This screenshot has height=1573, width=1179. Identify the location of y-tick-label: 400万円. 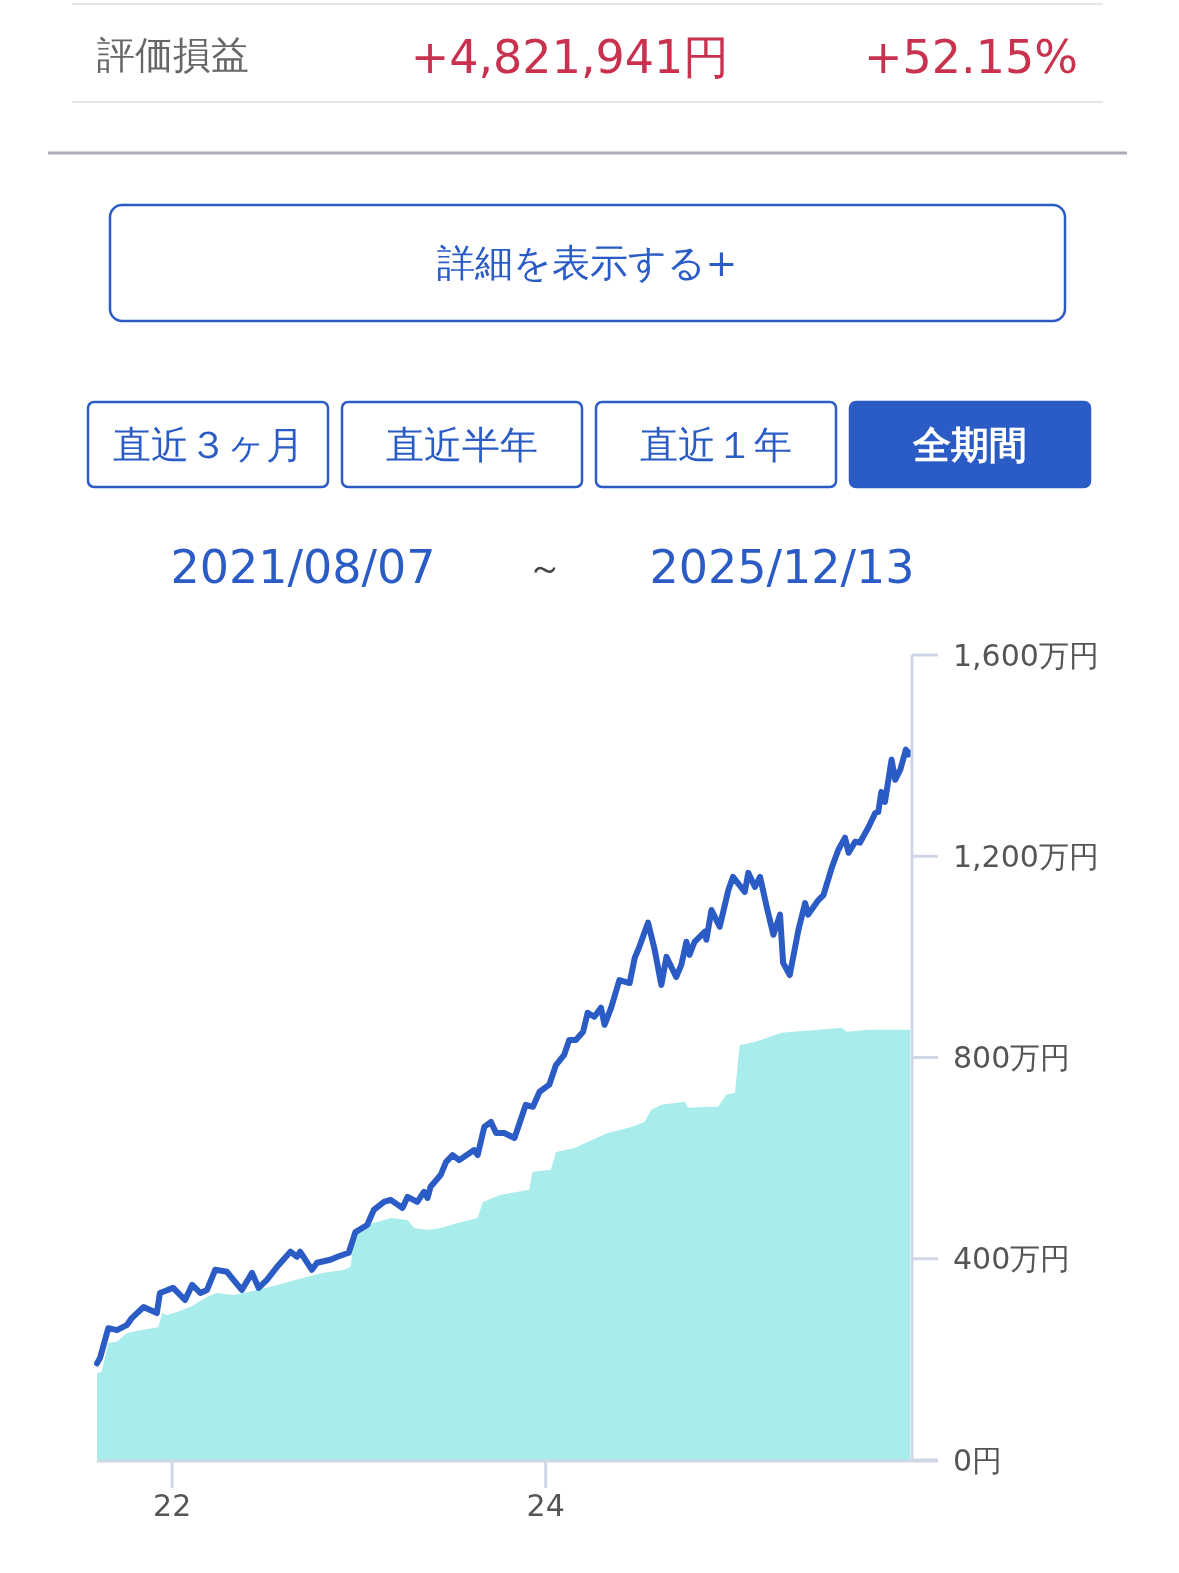
(1012, 1259).